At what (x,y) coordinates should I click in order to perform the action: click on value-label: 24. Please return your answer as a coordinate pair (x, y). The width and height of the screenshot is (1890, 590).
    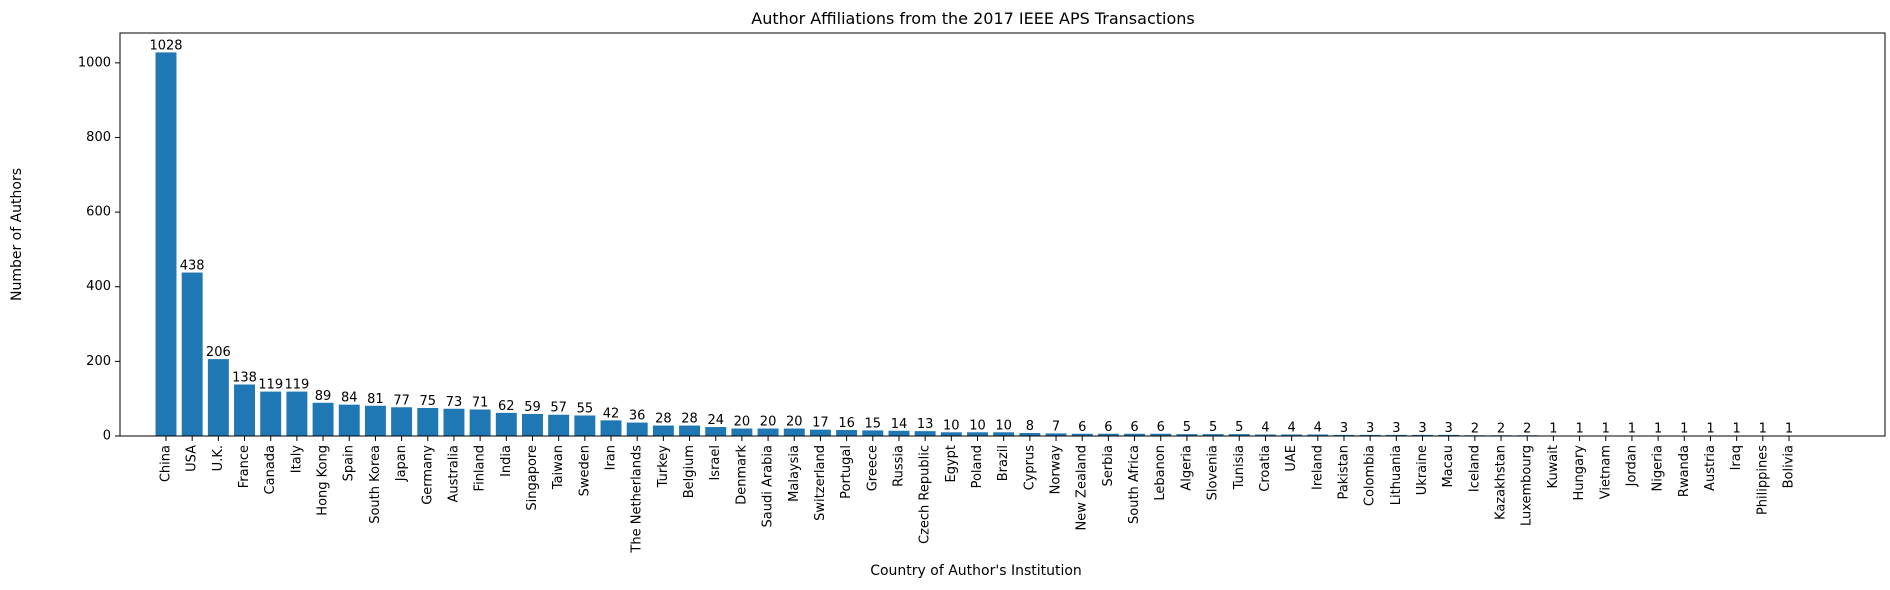
    Looking at the image, I should click on (715, 420).